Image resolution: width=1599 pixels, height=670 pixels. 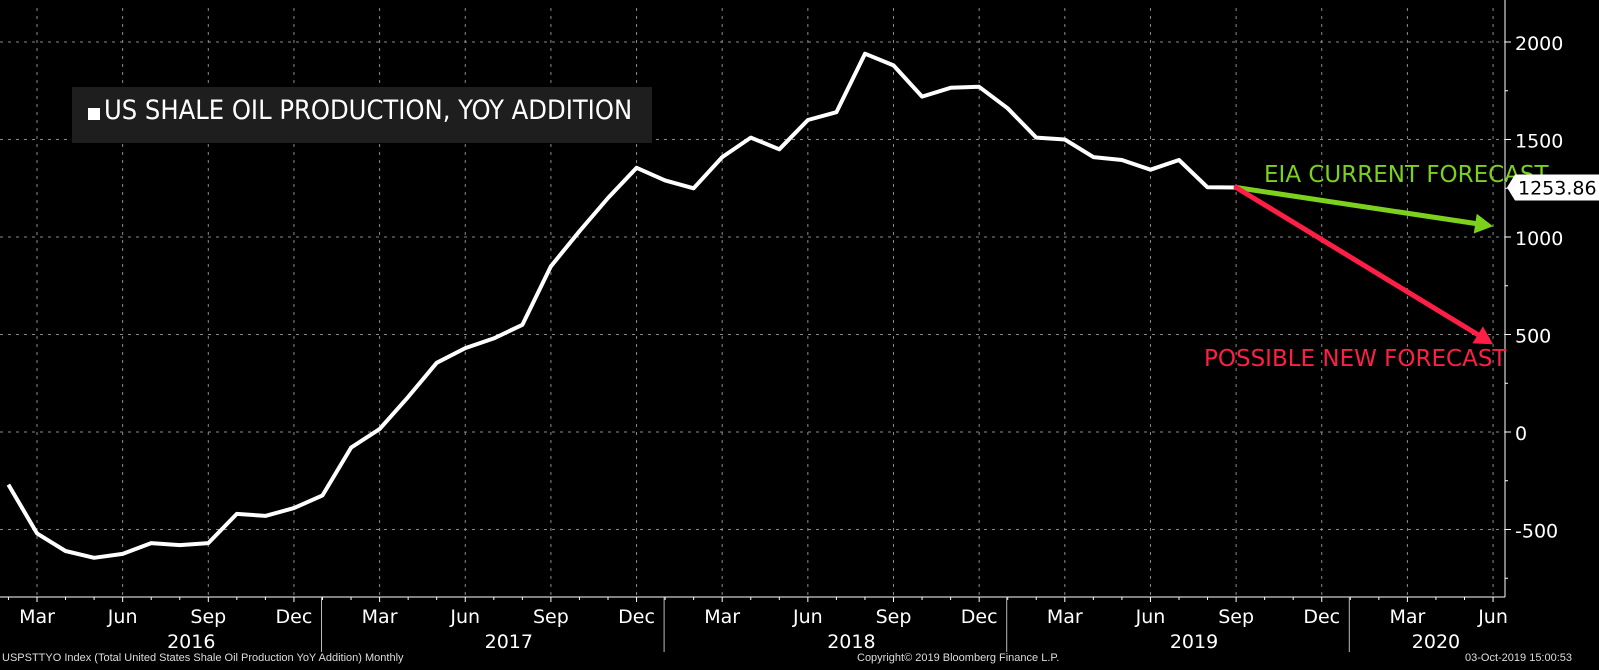 What do you see at coordinates (1194, 642) in the screenshot?
I see `x-year-label: 2019` at bounding box center [1194, 642].